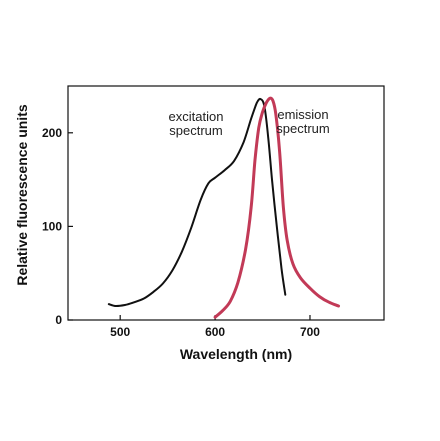  Describe the element at coordinates (52, 133) in the screenshot. I see `y-tick-label-200: 200` at that location.